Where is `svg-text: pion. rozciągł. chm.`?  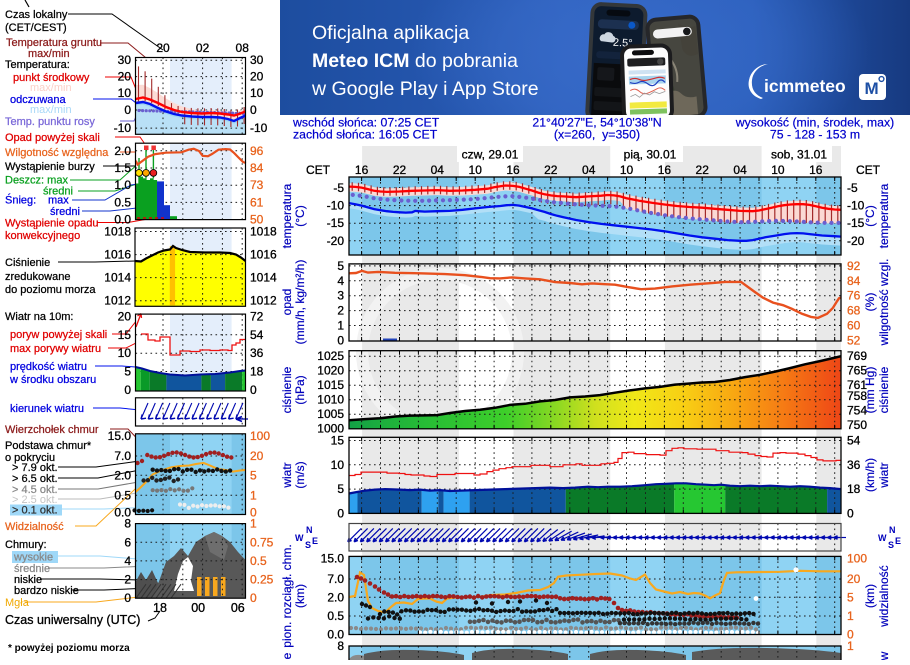 svg-text: pion. rozciągł. chm. is located at coordinates (287, 595).